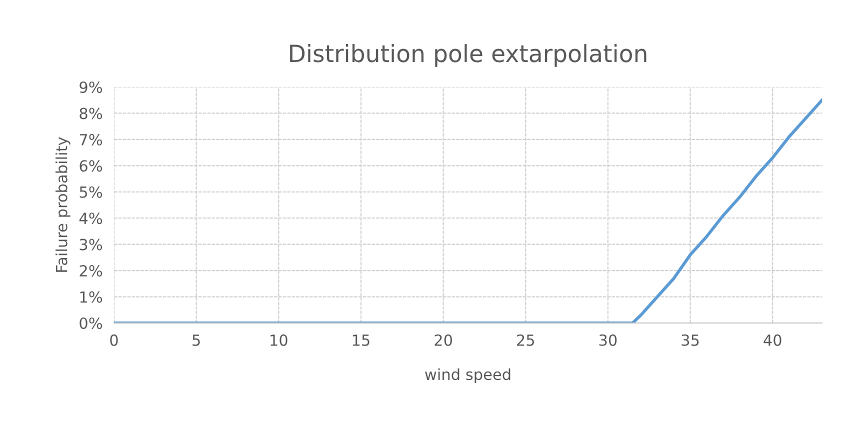 The height and width of the screenshot is (421, 844). Describe the element at coordinates (91, 192) in the screenshot. I see `y-tick-label: 5%` at that location.